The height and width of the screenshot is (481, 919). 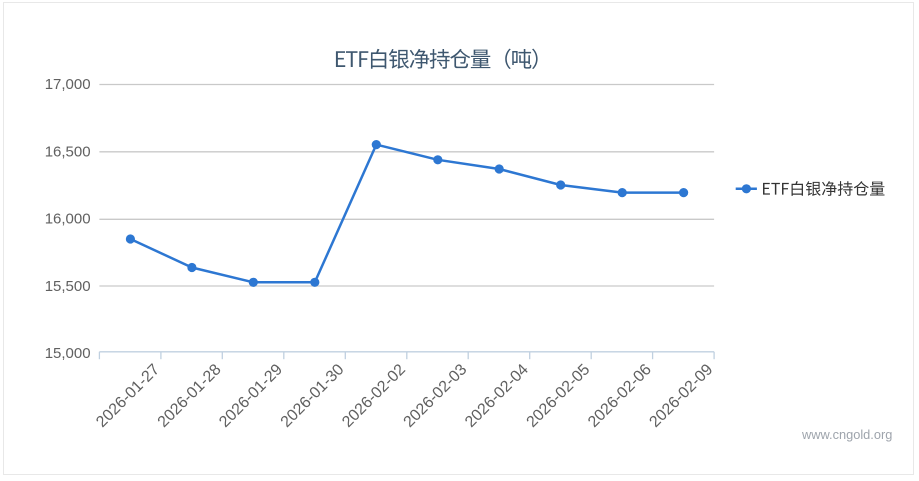 I want to click on svg-text: 16,000, so click(x=68, y=219).